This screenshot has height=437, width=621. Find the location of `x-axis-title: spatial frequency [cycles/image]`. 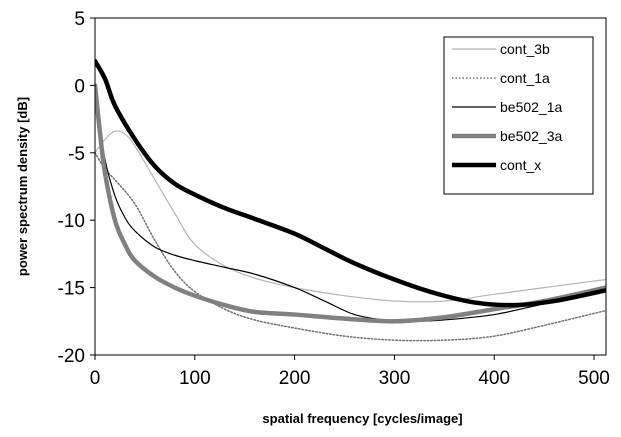

x-axis-title: spatial frequency [cycles/image] is located at coordinates (362, 418).